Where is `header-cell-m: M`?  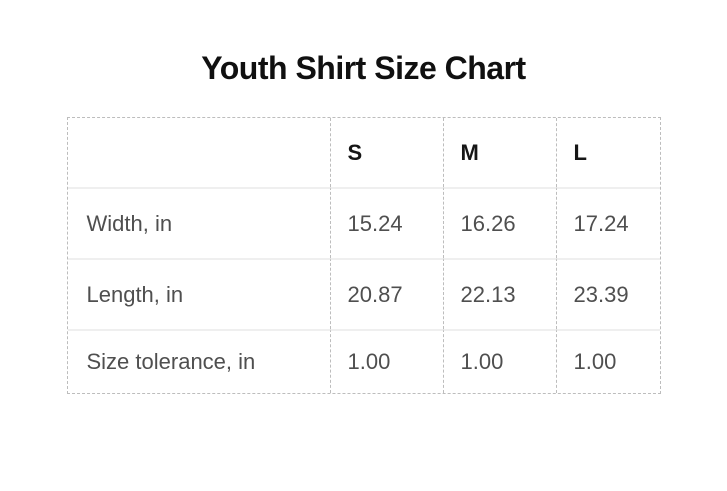
header-cell-m: M is located at coordinates (499, 152).